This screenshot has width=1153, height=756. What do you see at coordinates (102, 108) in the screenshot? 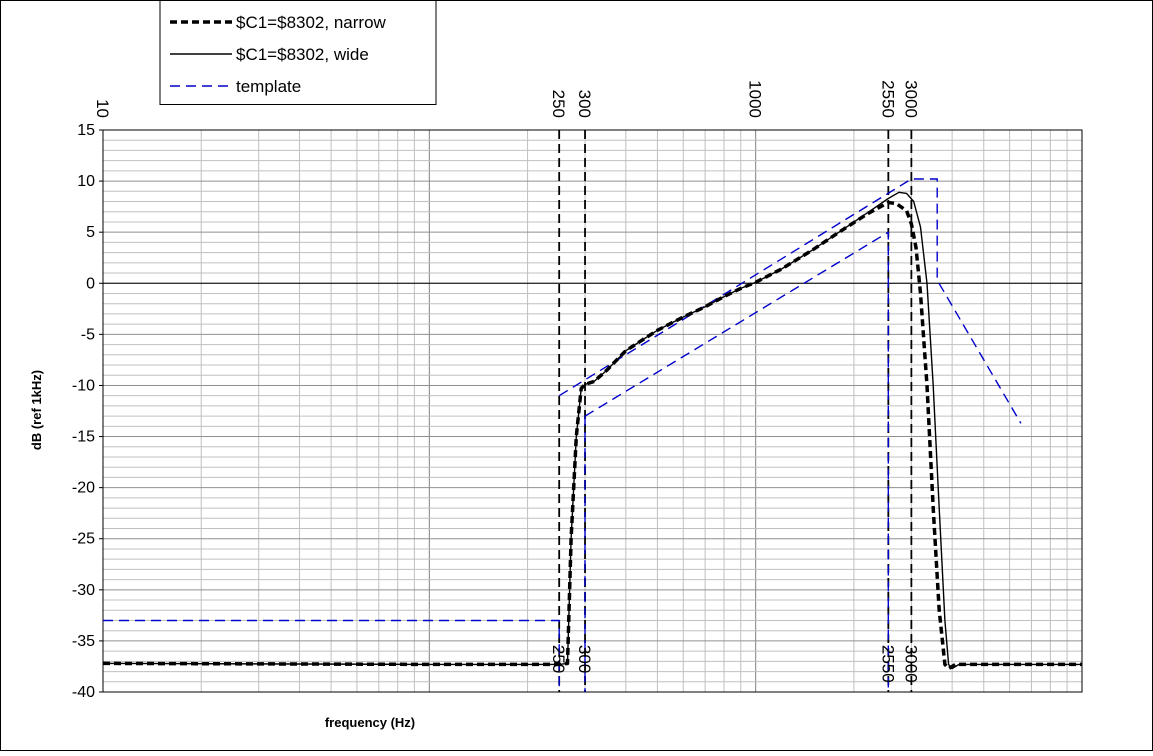
I see `top-tick-label: 10` at bounding box center [102, 108].